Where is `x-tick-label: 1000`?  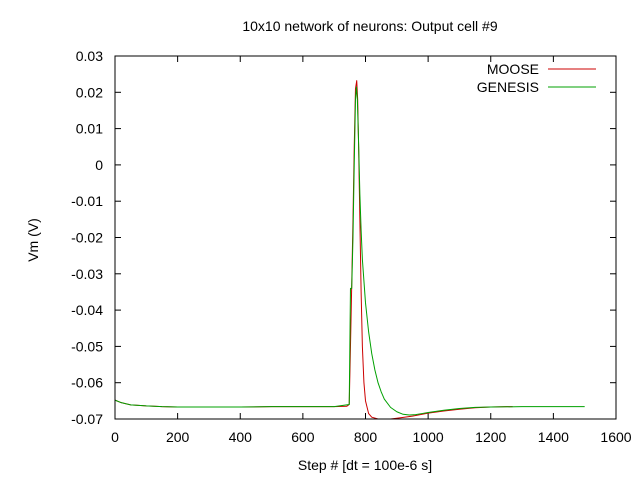
x-tick-label: 1000 is located at coordinates (428, 437).